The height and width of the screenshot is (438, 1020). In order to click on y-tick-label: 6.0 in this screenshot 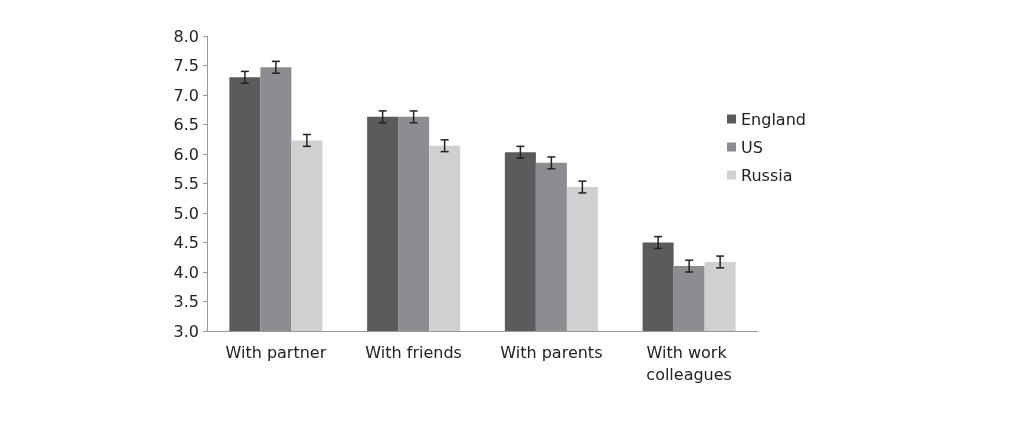, I will do `click(186, 154)`.